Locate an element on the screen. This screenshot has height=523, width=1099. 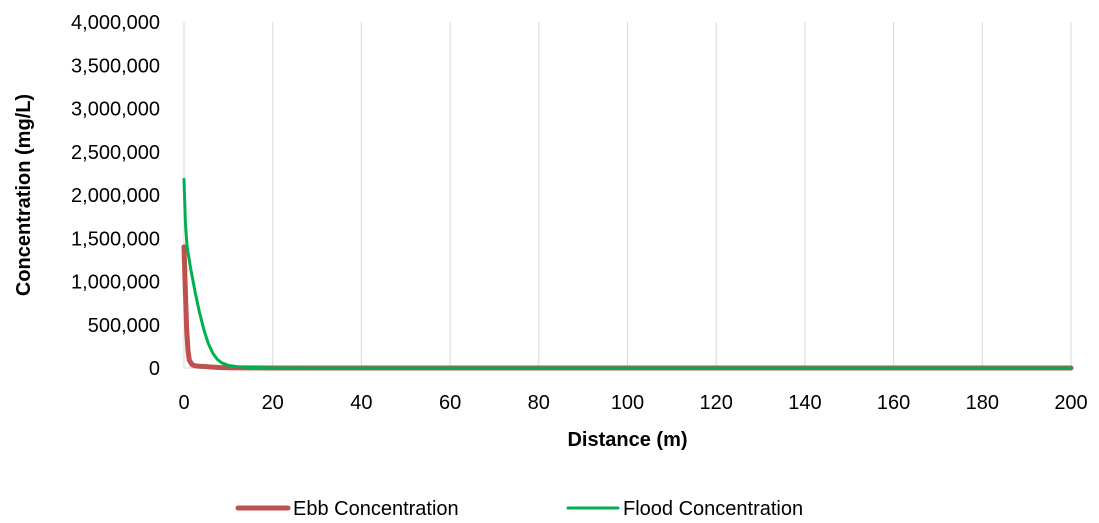
y-tick-label: 2,000,000 is located at coordinates (115, 196).